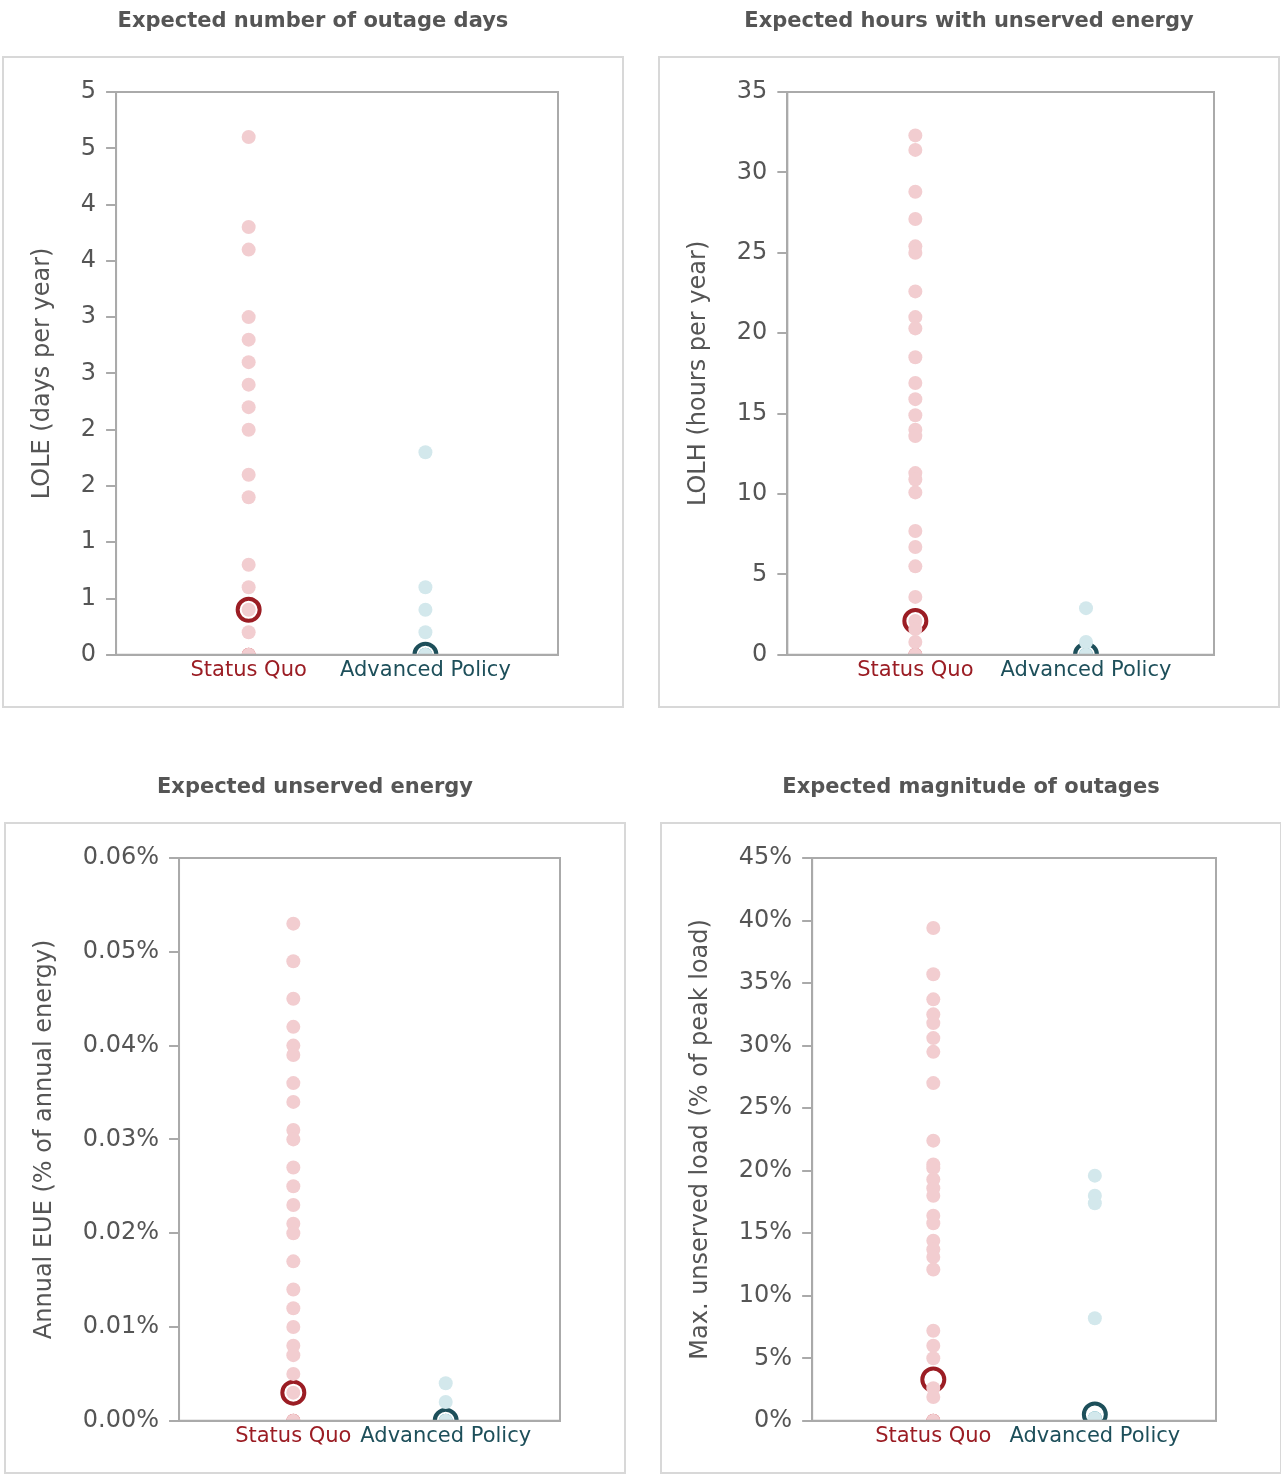  What do you see at coordinates (765, 918) in the screenshot?
I see `y-tick-label: 40%` at bounding box center [765, 918].